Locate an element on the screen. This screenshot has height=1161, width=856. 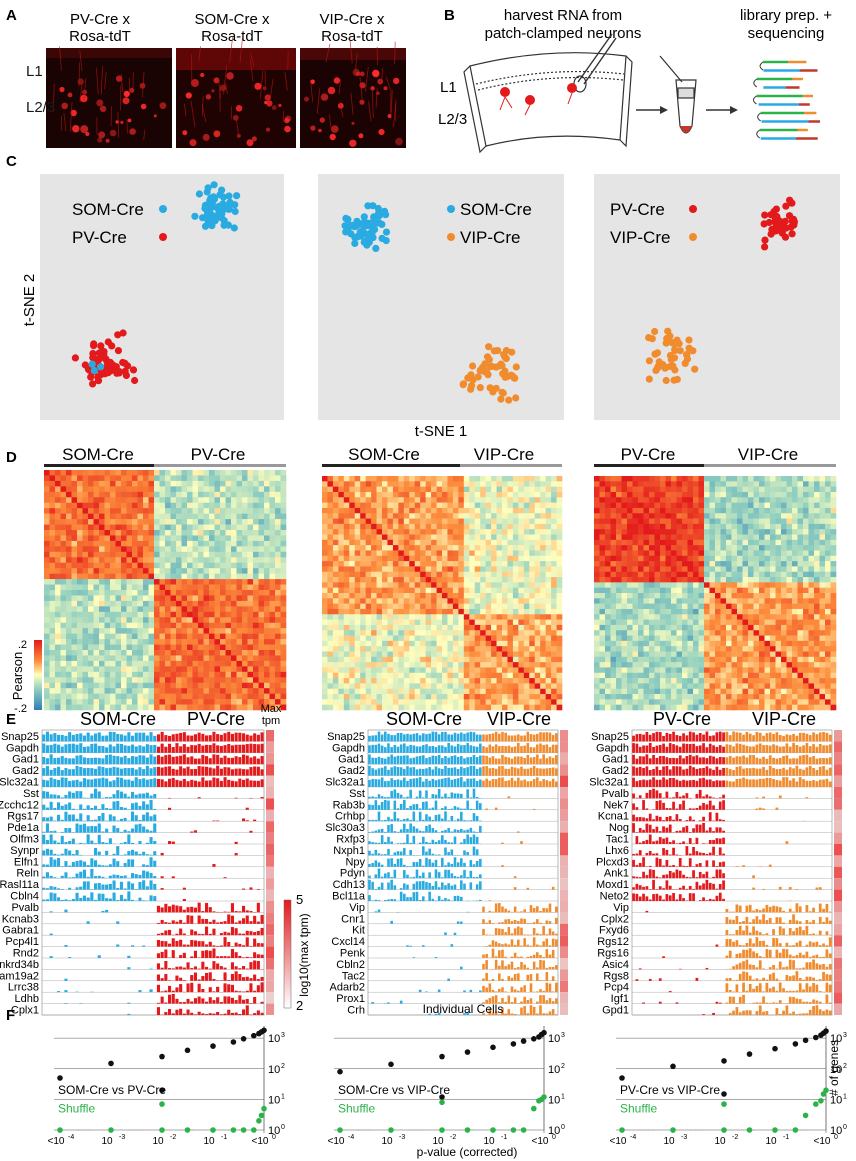
heatmap3-header-right: VIP-Cre is located at coordinates (768, 454).